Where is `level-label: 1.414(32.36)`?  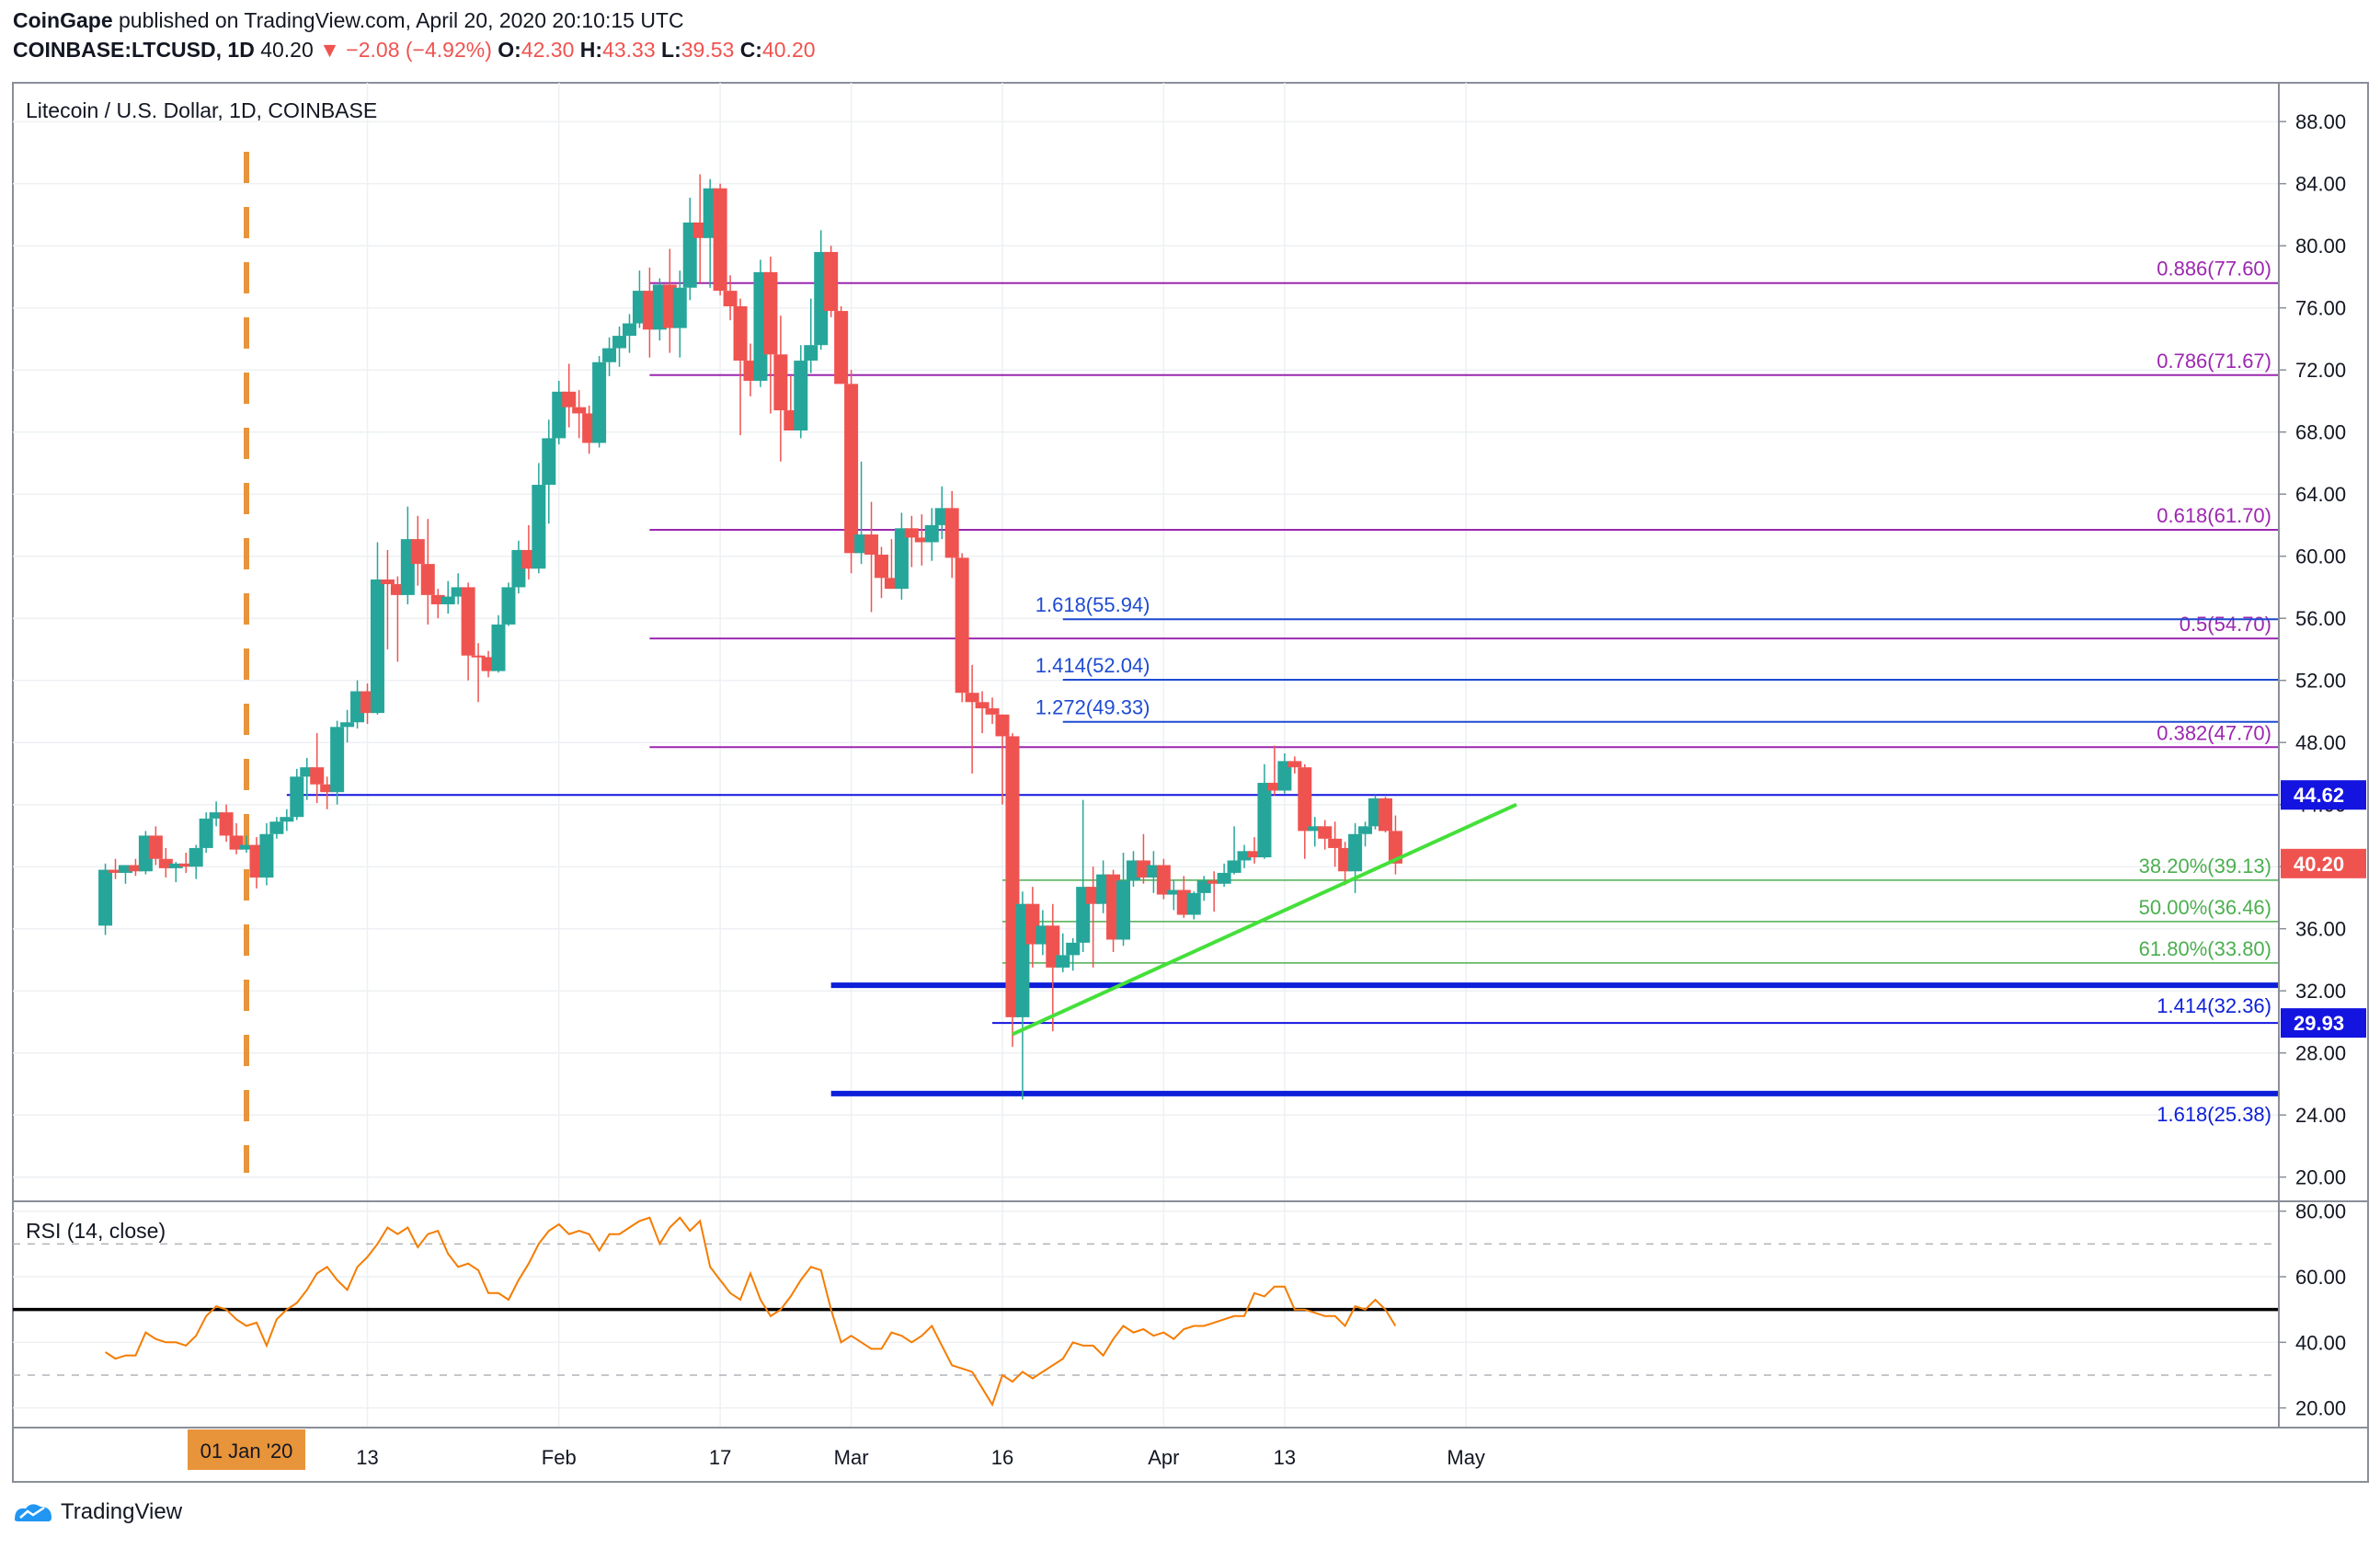
level-label: 1.414(32.36) is located at coordinates (2214, 1005).